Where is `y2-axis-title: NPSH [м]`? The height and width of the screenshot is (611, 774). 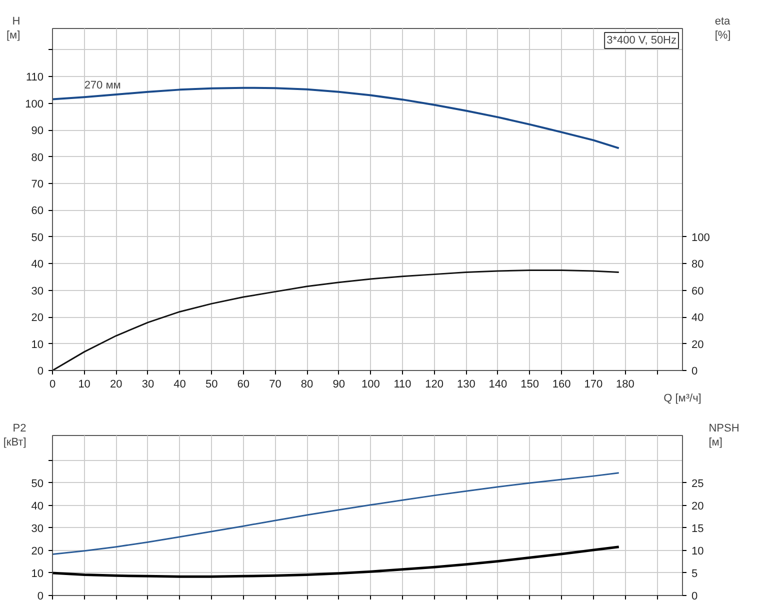
y2-axis-title: NPSH [м] is located at coordinates (724, 435).